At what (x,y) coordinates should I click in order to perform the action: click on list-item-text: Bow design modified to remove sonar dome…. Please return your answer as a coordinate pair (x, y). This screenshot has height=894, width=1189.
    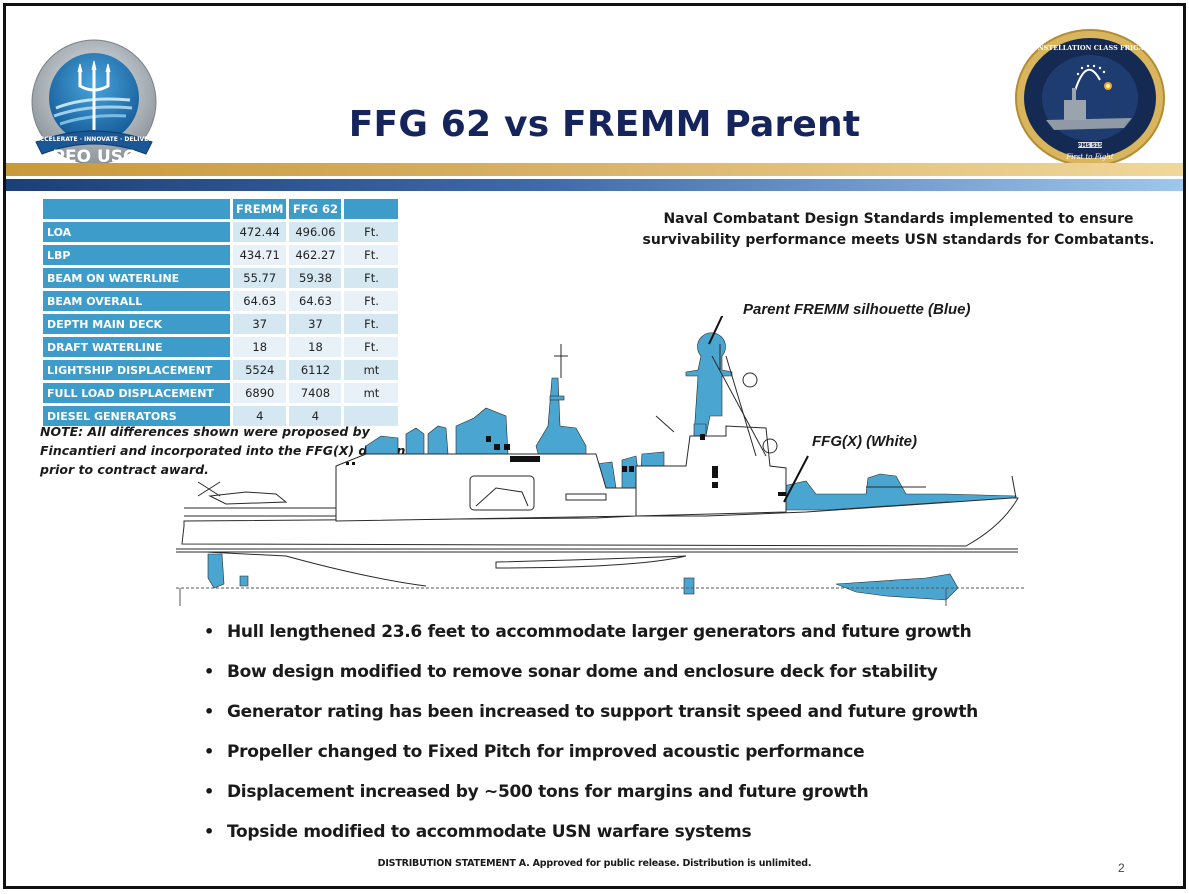
    Looking at the image, I should click on (582, 672).